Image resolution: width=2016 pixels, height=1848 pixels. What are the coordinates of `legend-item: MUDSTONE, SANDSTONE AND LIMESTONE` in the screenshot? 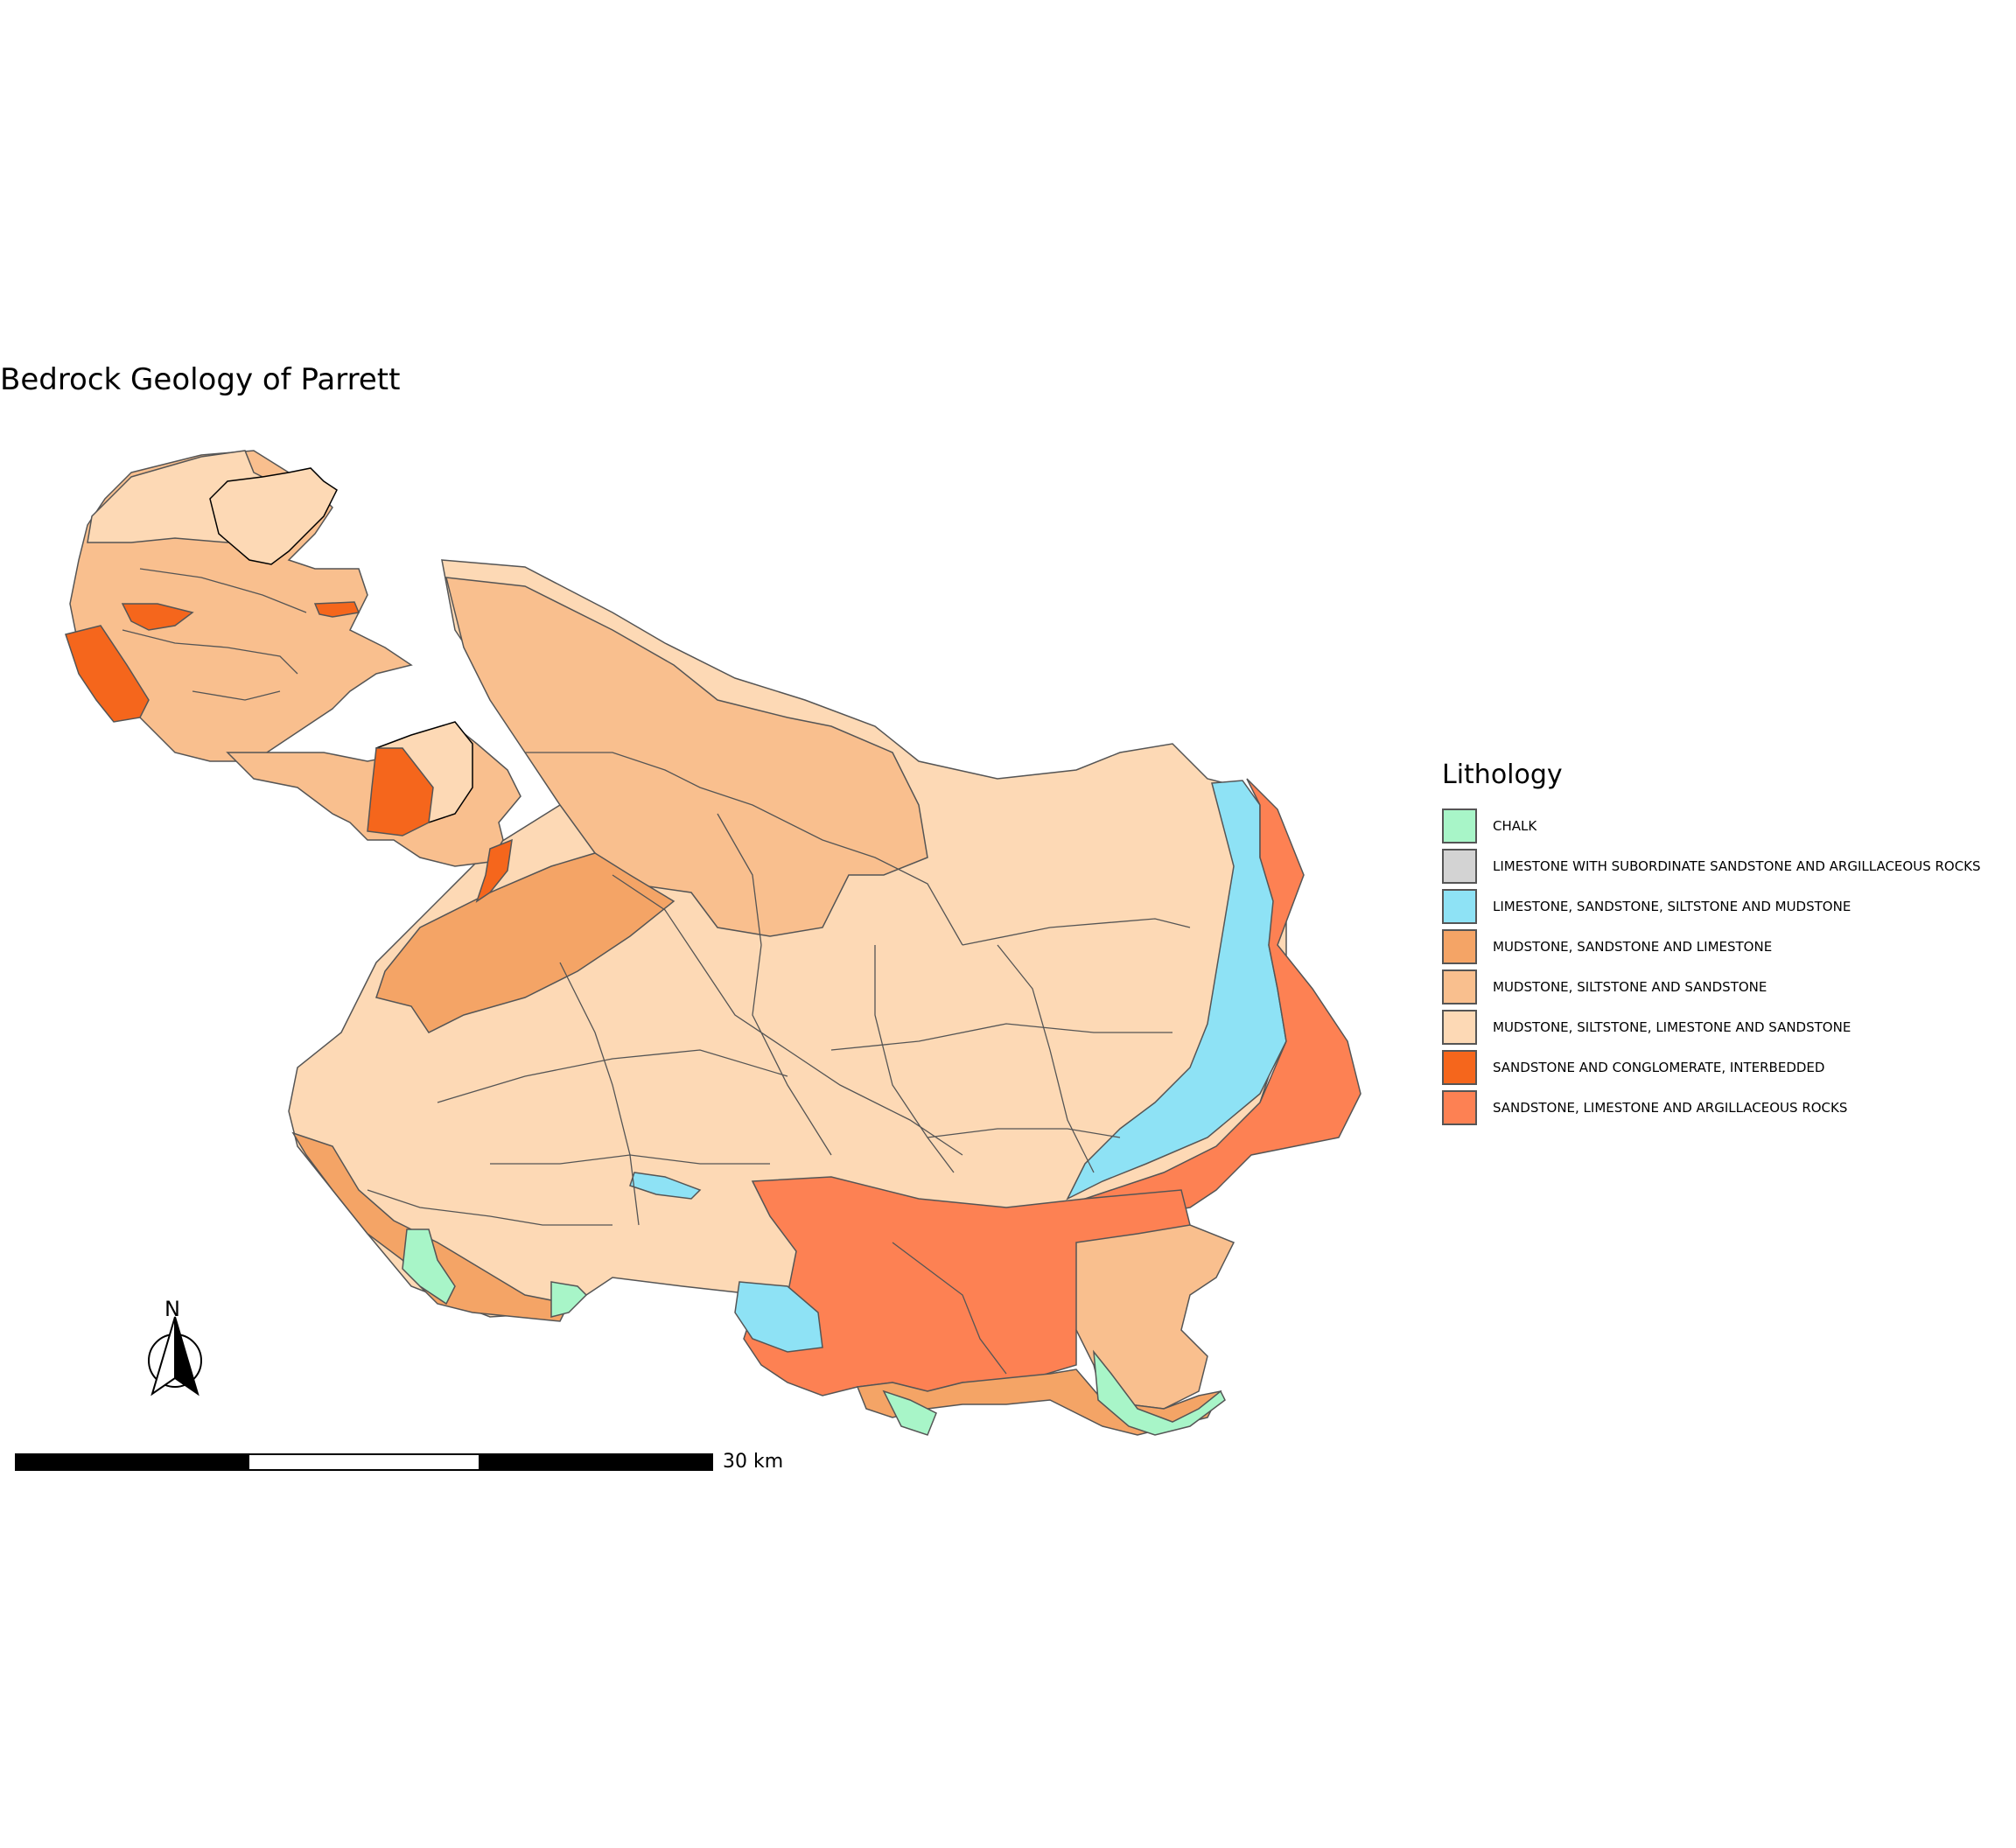 It's located at (1711, 947).